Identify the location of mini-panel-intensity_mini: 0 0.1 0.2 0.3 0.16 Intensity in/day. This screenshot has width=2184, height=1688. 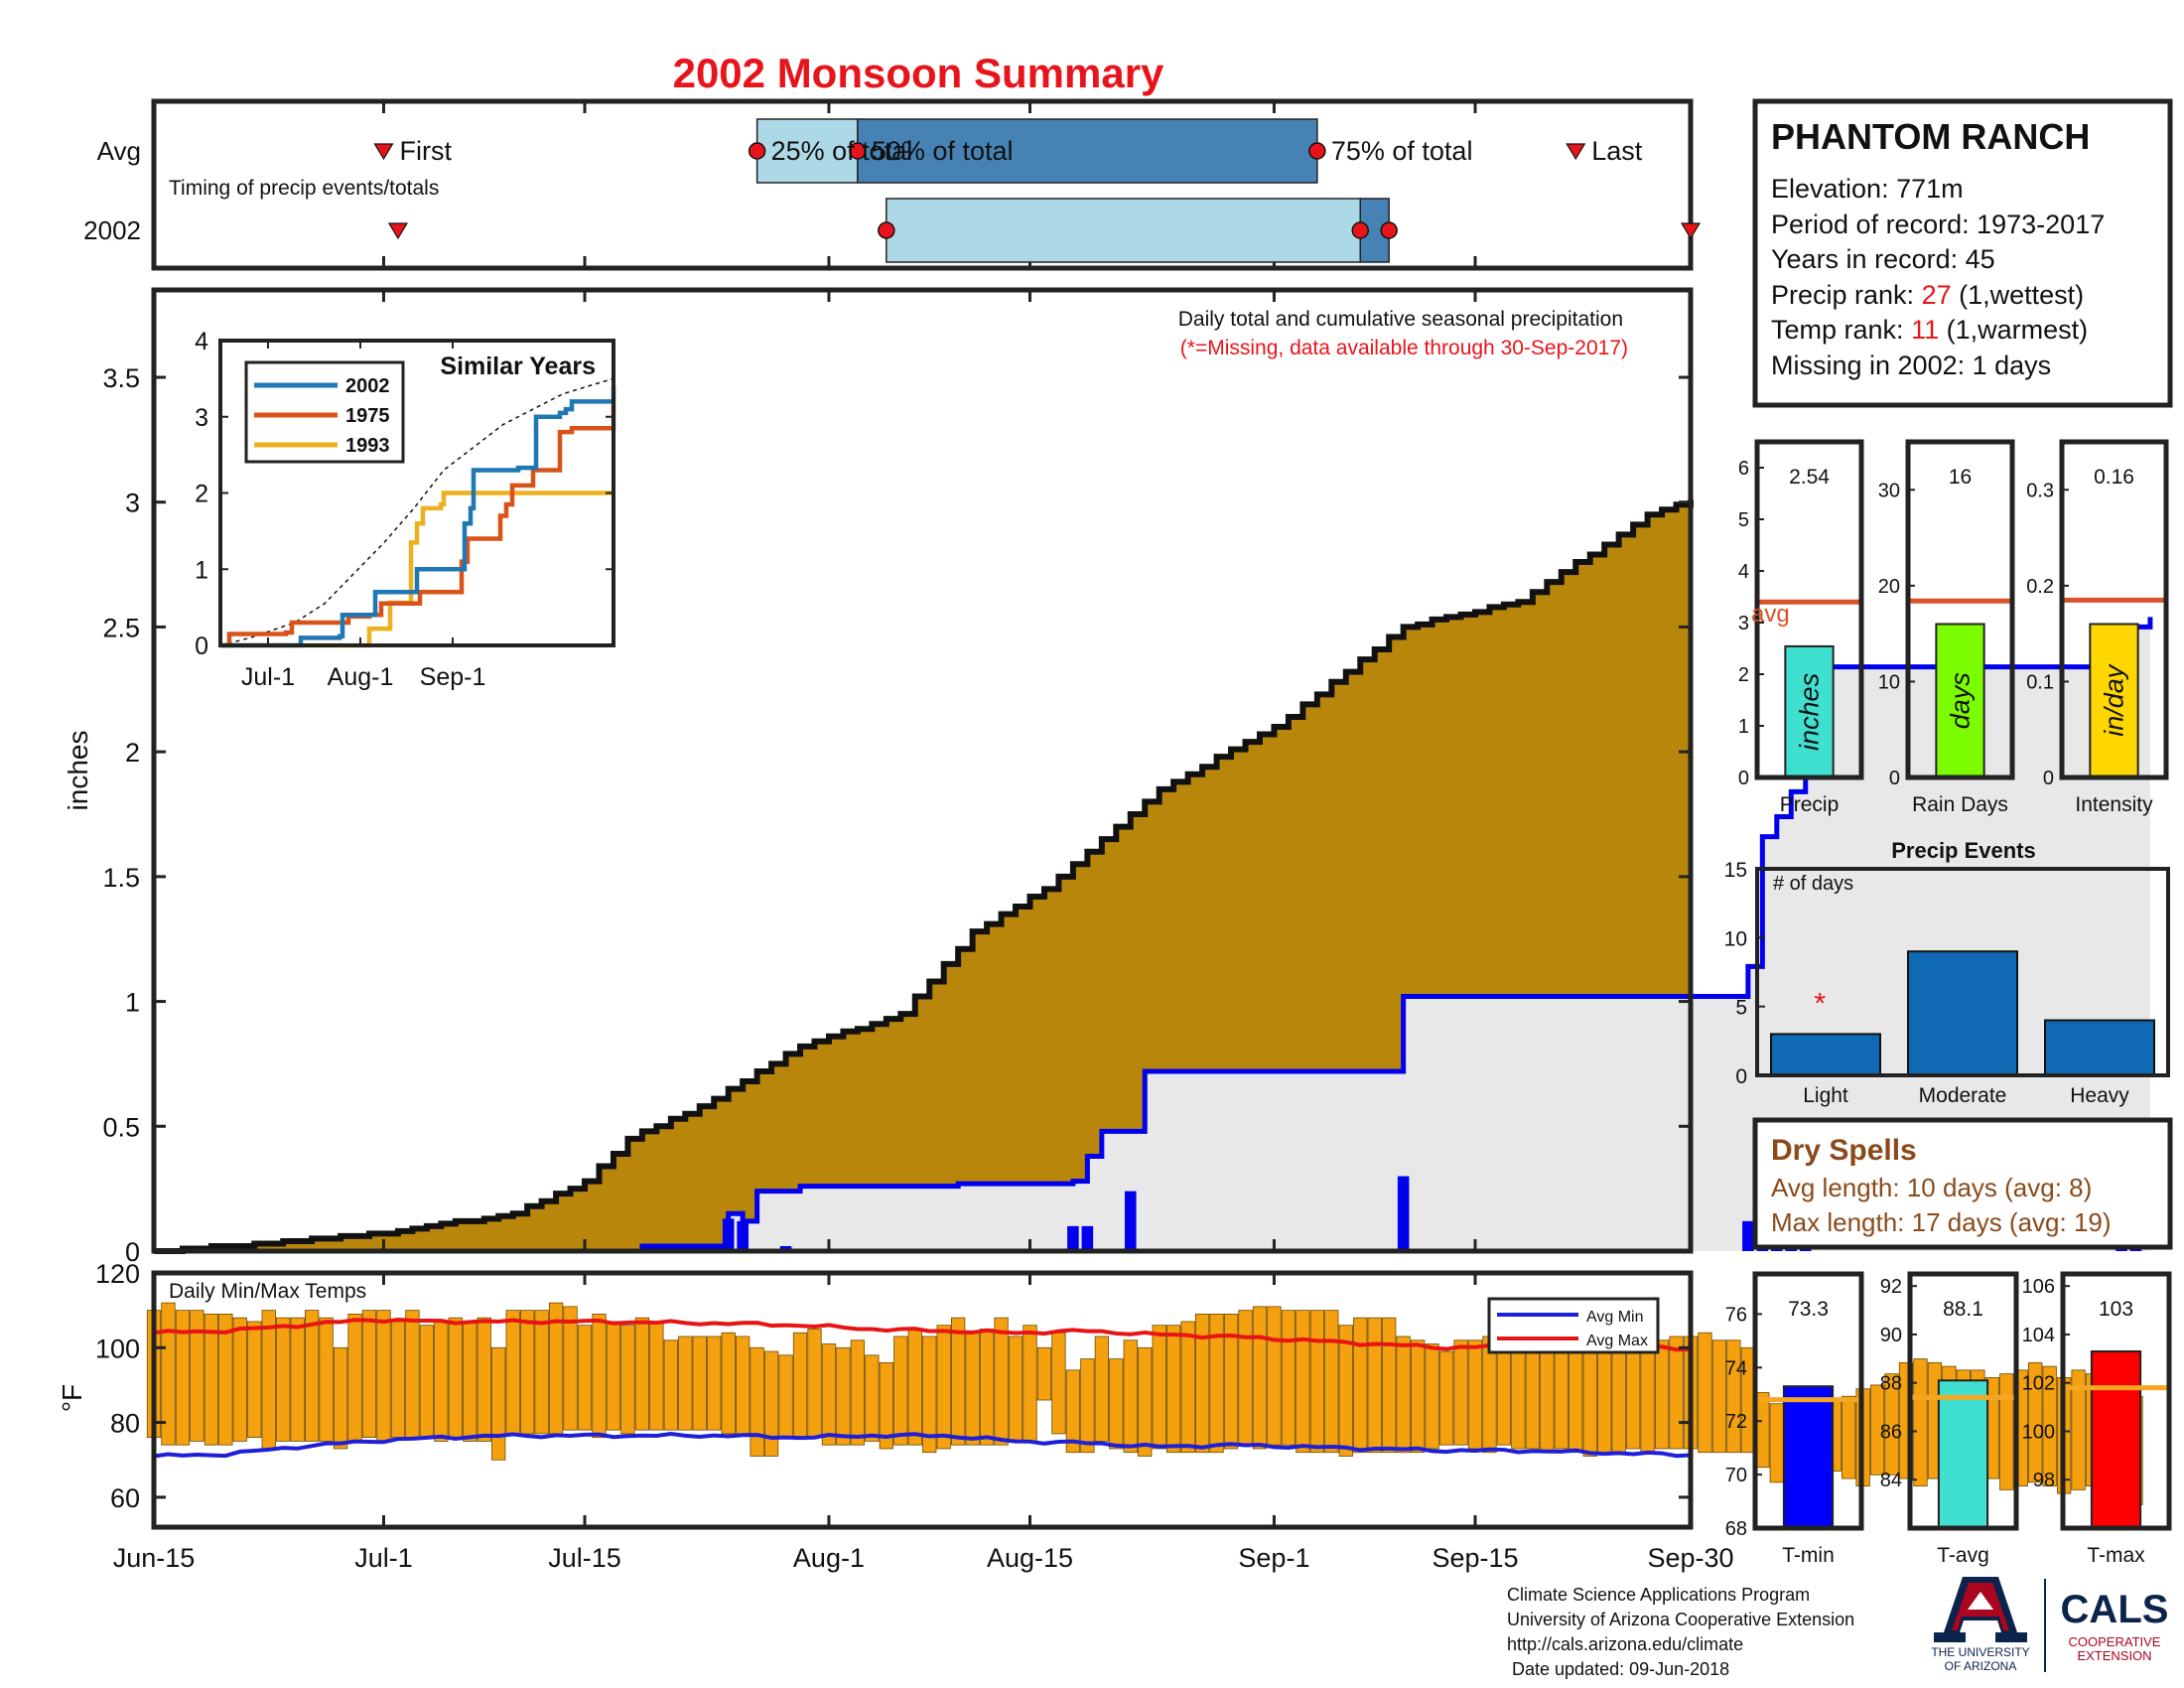
(2097, 627).